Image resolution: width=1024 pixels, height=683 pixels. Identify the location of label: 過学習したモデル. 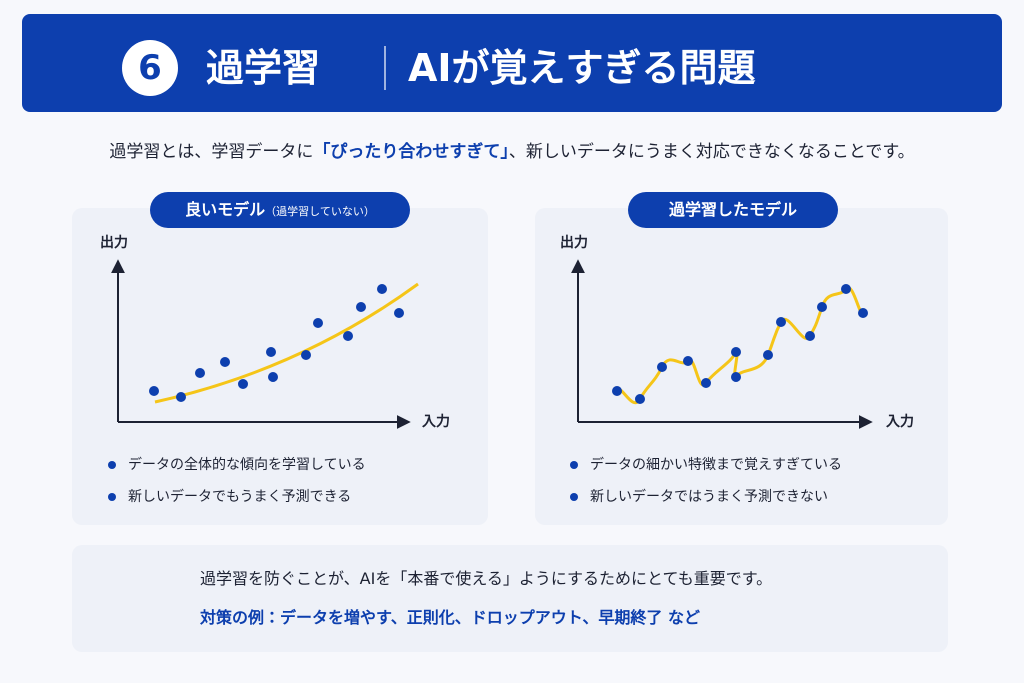
(732, 209).